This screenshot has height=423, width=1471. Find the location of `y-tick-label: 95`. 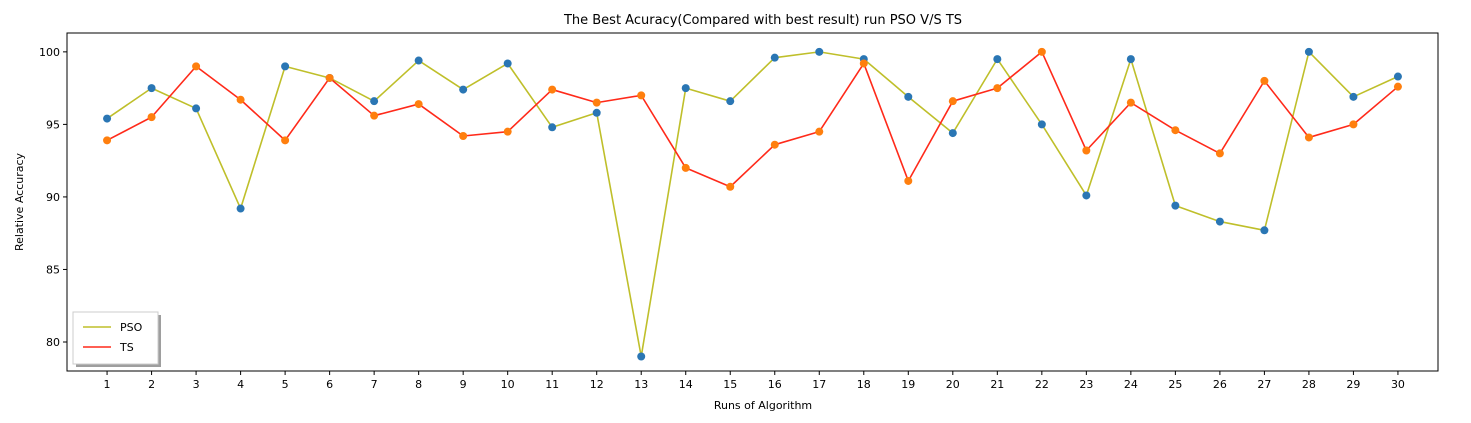

y-tick-label: 95 is located at coordinates (53, 124).